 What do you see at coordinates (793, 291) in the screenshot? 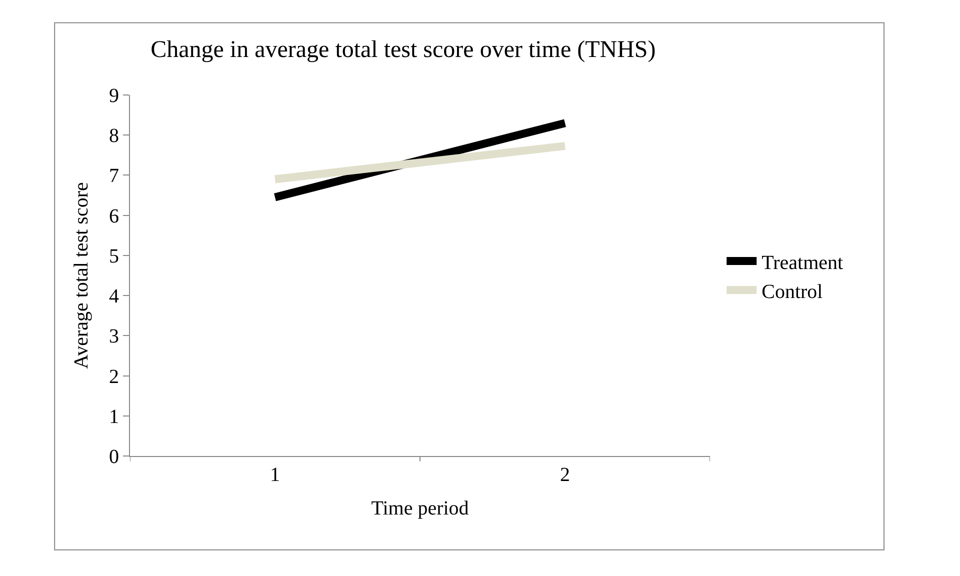
I see `legend-label: Control` at bounding box center [793, 291].